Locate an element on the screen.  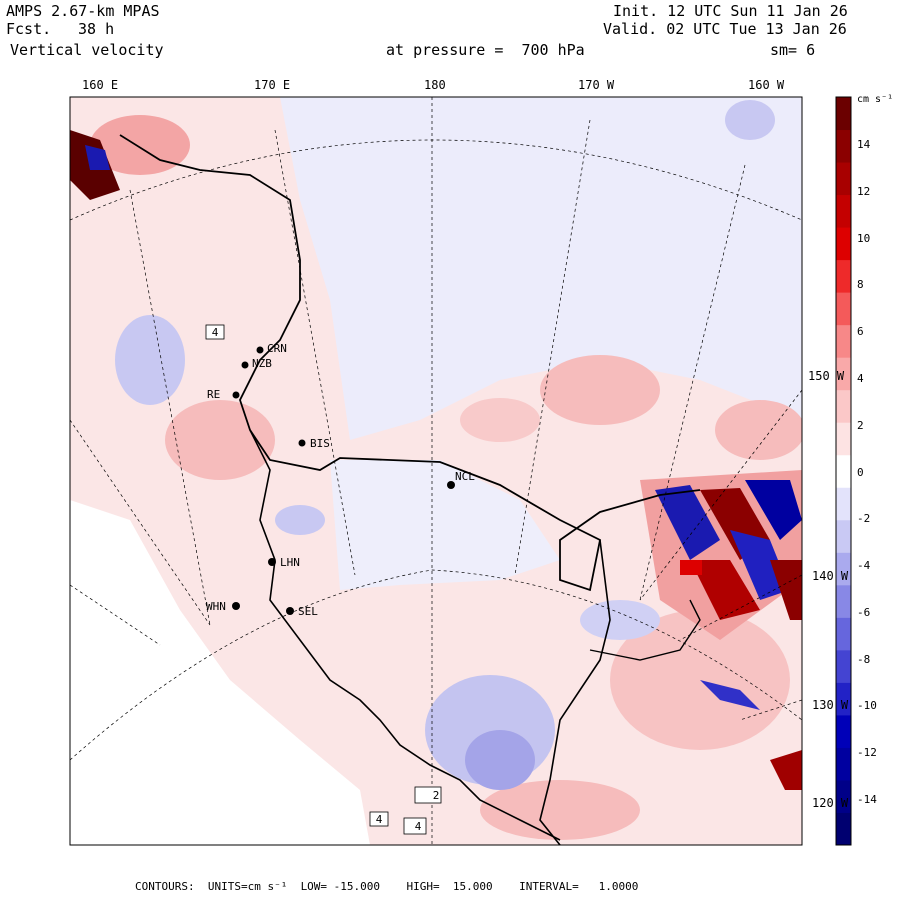
colorbar-tick-label: 10 is located at coordinates (864, 238).